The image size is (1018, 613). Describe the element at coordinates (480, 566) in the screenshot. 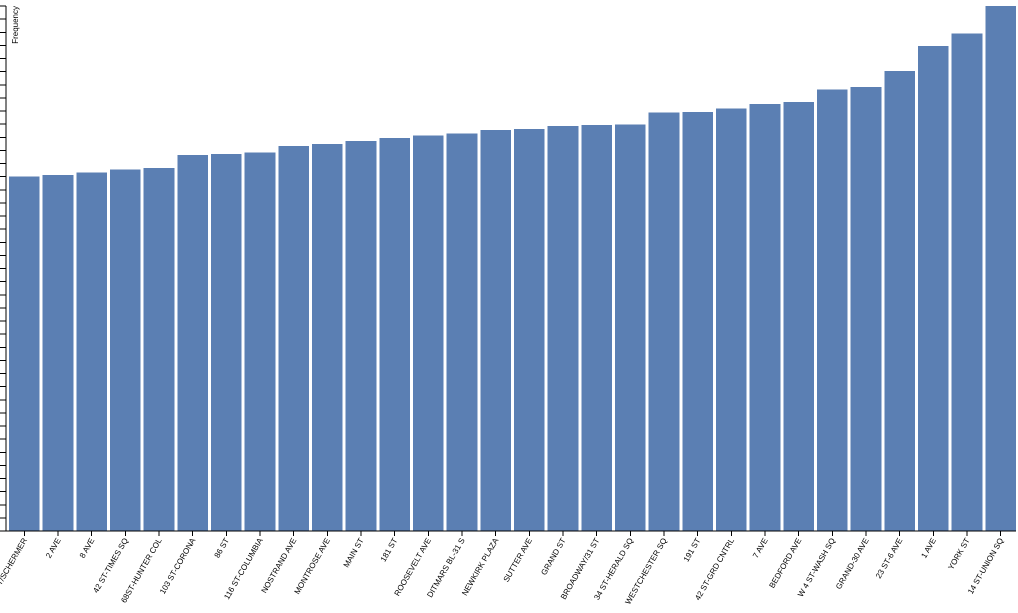

I see `x-tick-label: NEWKIRK PLAZA` at that location.